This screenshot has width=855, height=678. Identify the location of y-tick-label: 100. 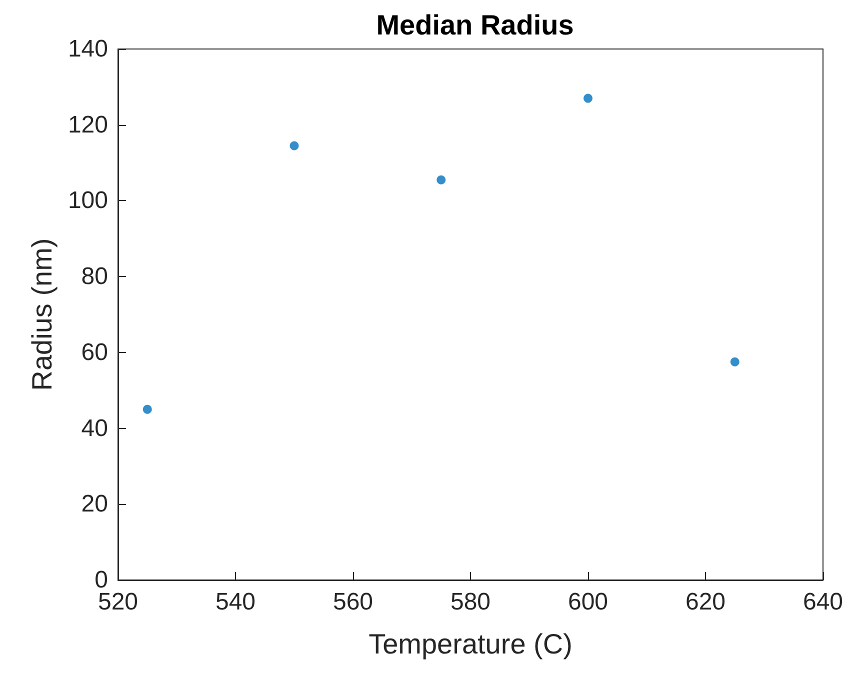
(88, 200).